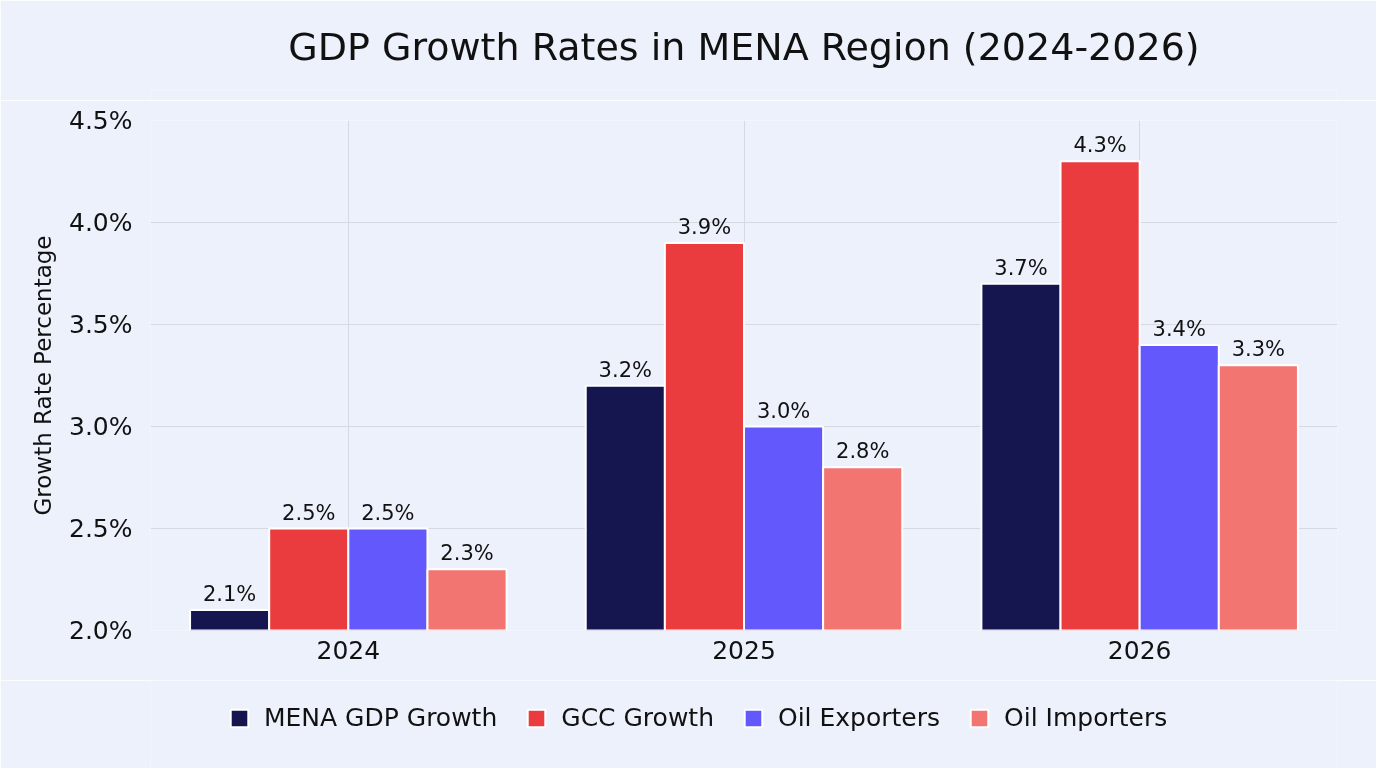 The image size is (1376, 768). Describe the element at coordinates (1100, 145) in the screenshot. I see `data-label: 4.3%` at that location.